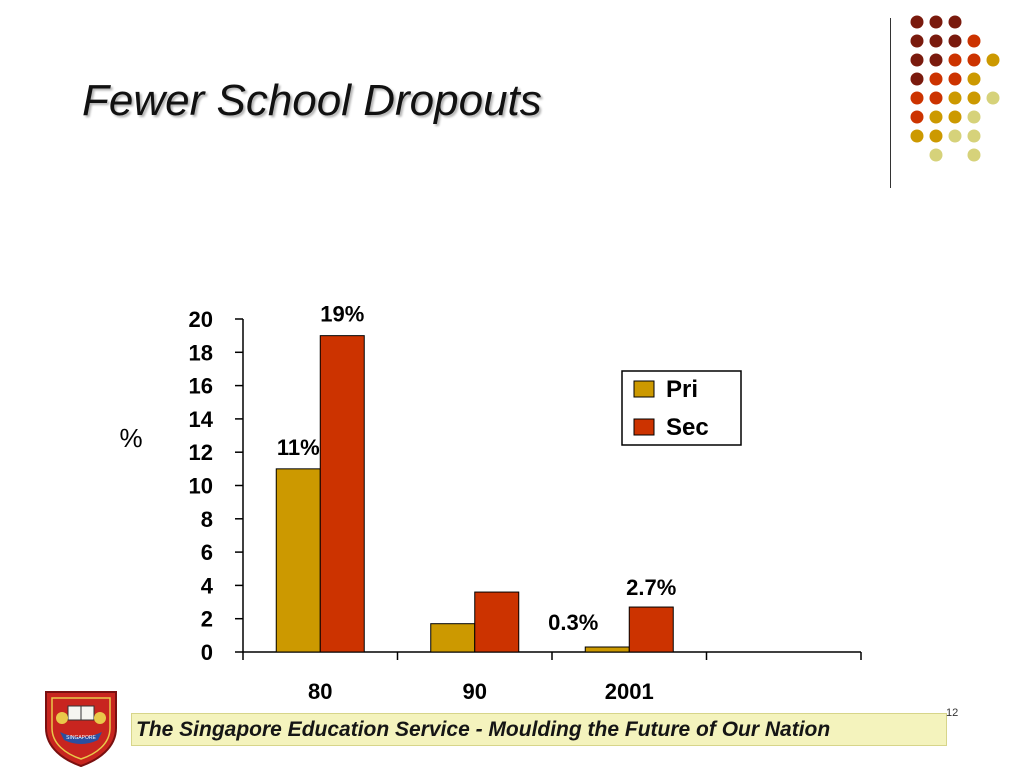  What do you see at coordinates (312, 100) in the screenshot?
I see `slide-title: Fewer School Dropouts` at bounding box center [312, 100].